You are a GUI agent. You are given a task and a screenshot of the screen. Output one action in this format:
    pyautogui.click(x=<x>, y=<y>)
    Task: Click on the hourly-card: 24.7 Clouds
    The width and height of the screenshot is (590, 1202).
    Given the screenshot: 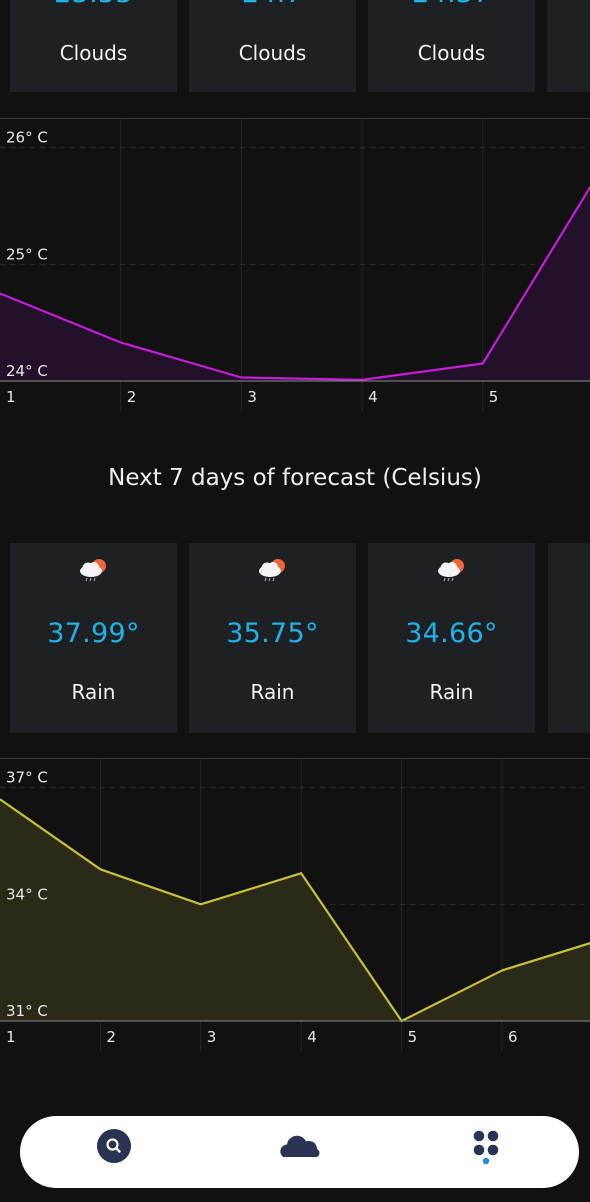 What is the action you would take?
    pyautogui.click(x=272, y=46)
    